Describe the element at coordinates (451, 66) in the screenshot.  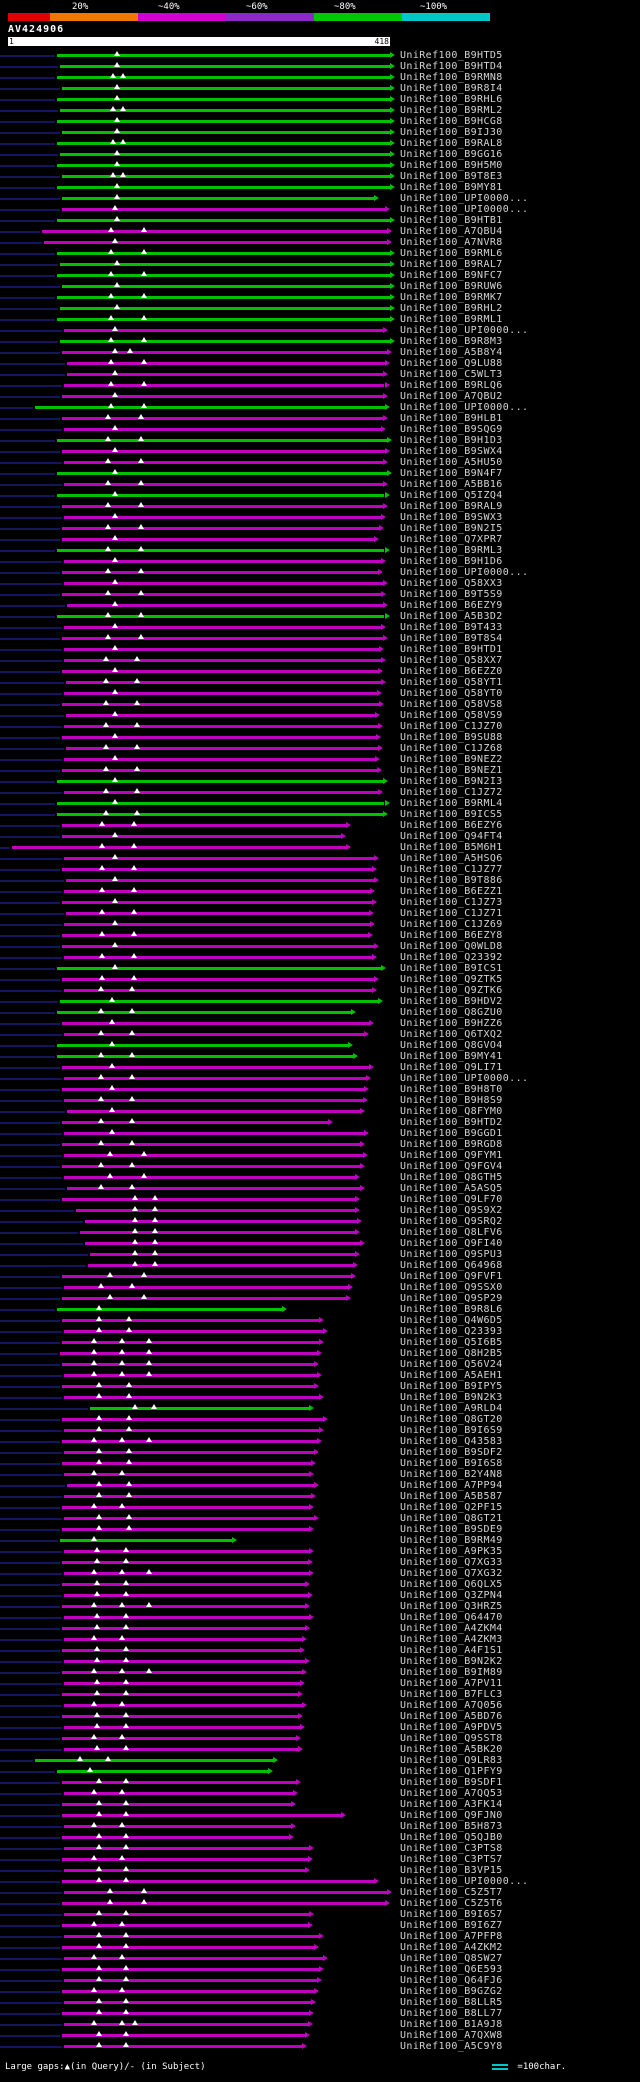
I see `hit-label: UniRef100_B9HTD4` at that location.